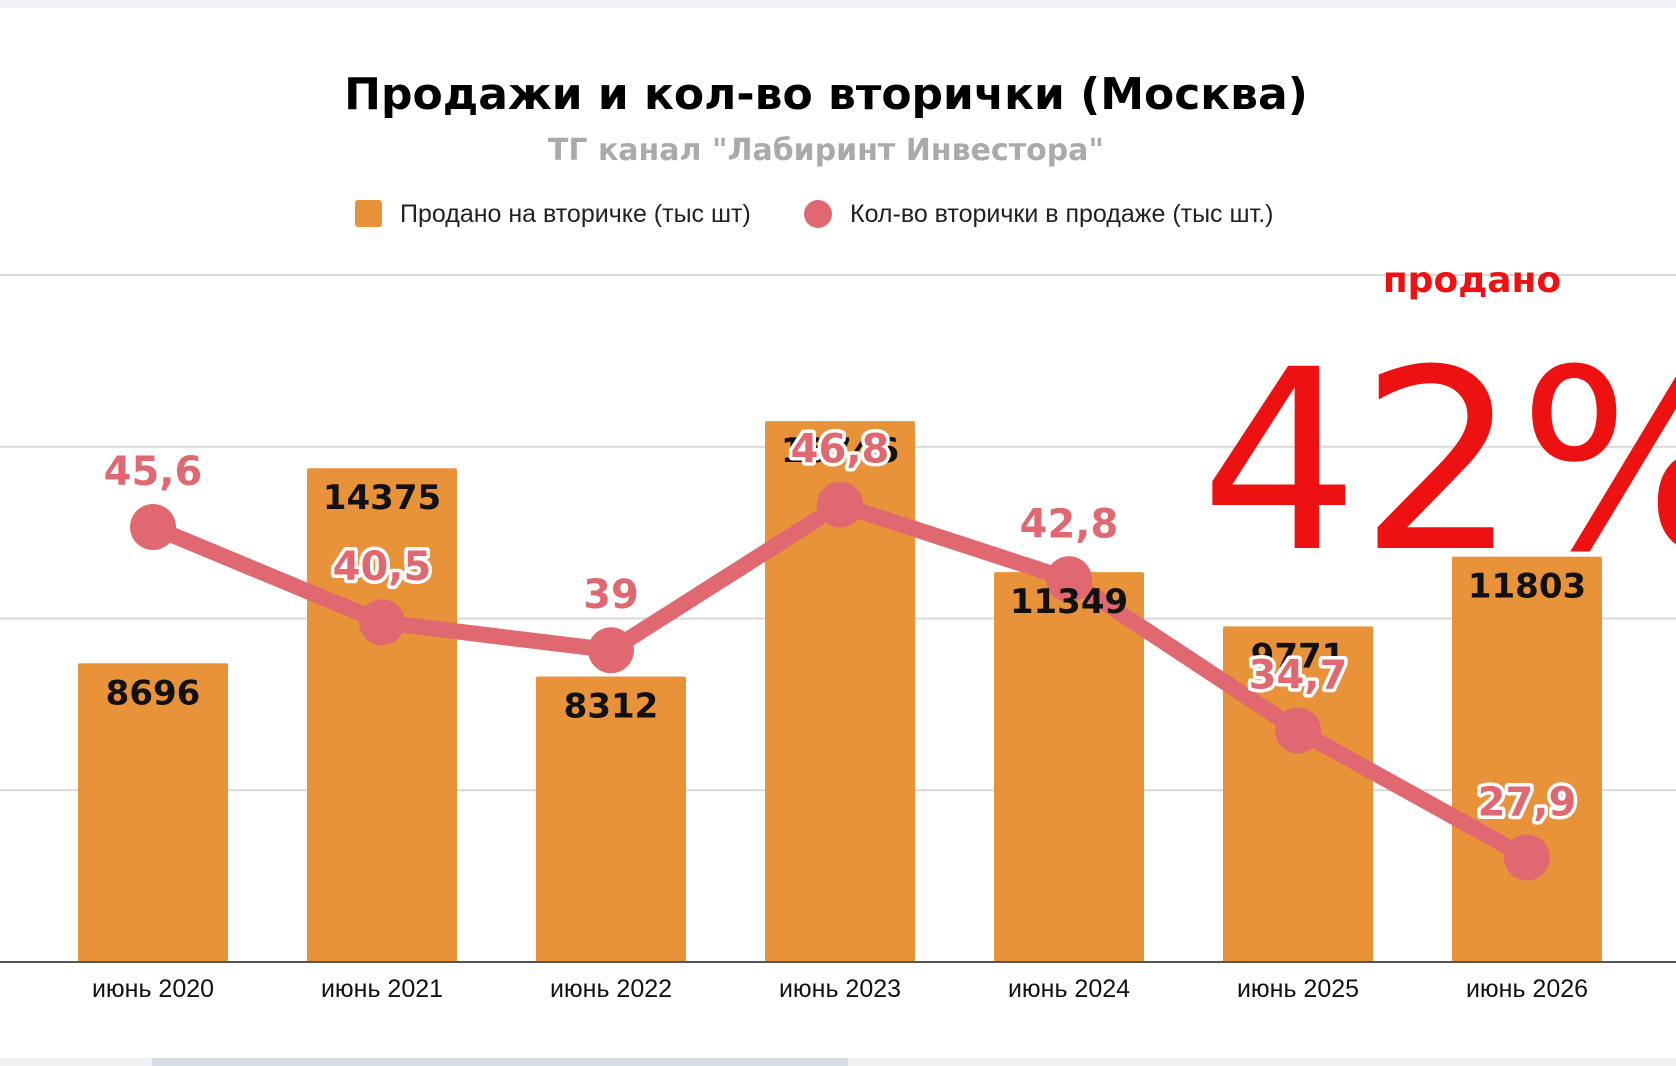 This screenshot has height=1066, width=1676. I want to click on top-strip, so click(838, 4).